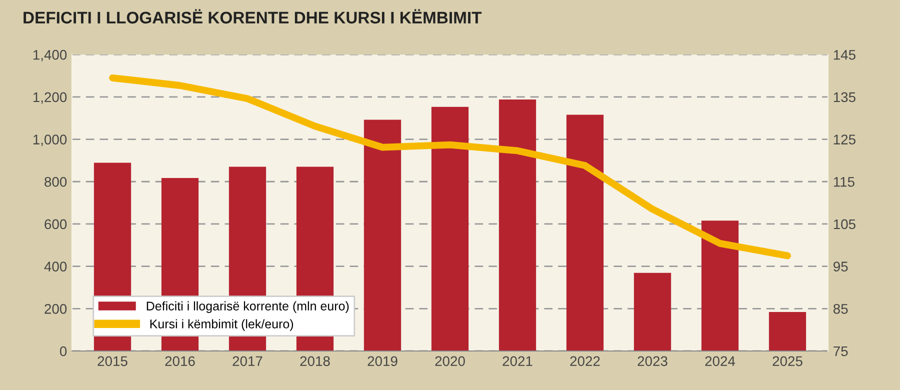 This screenshot has width=900, height=390. I want to click on x-tick-label: 2025, so click(787, 361).